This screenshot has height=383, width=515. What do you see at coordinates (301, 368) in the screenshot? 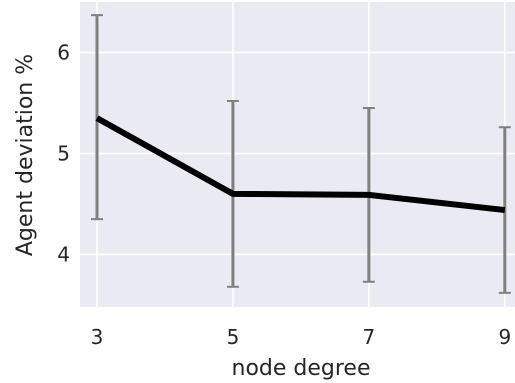
I see `x-axis-label: node degree` at bounding box center [301, 368].